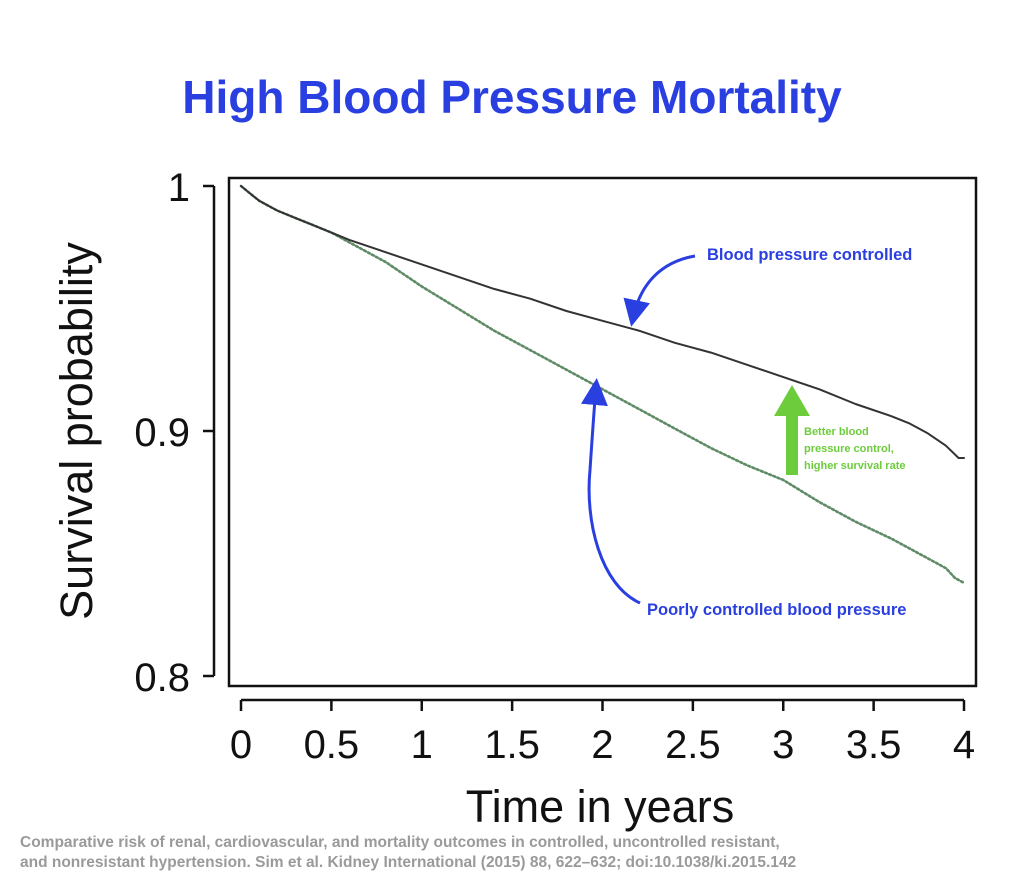 The image size is (1024, 887). Describe the element at coordinates (602, 745) in the screenshot. I see `x-tick-label: 2` at that location.